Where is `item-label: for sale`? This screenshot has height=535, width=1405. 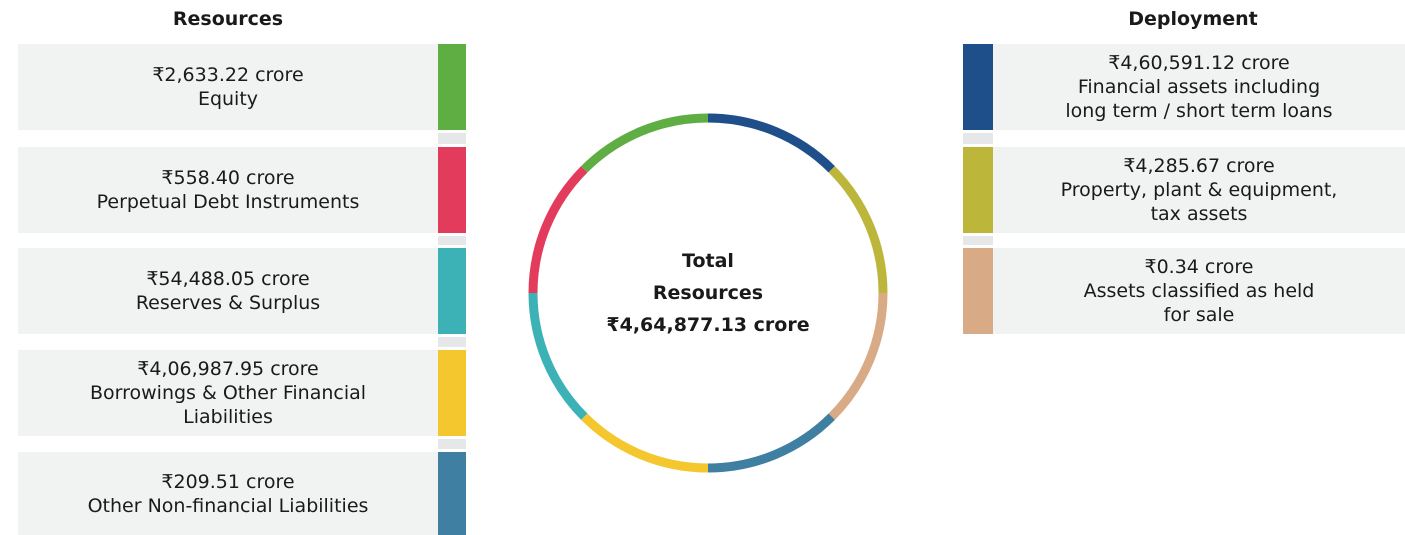
item-label: for sale is located at coordinates (1199, 315).